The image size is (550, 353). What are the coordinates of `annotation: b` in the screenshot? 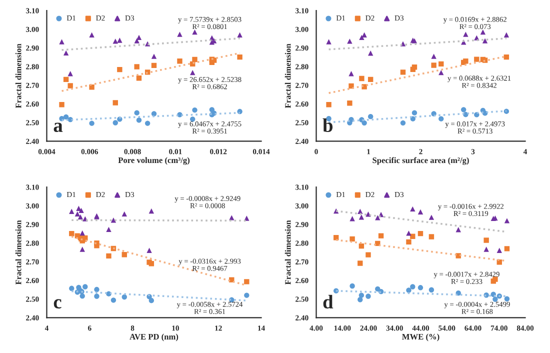 It's located at (327, 125).